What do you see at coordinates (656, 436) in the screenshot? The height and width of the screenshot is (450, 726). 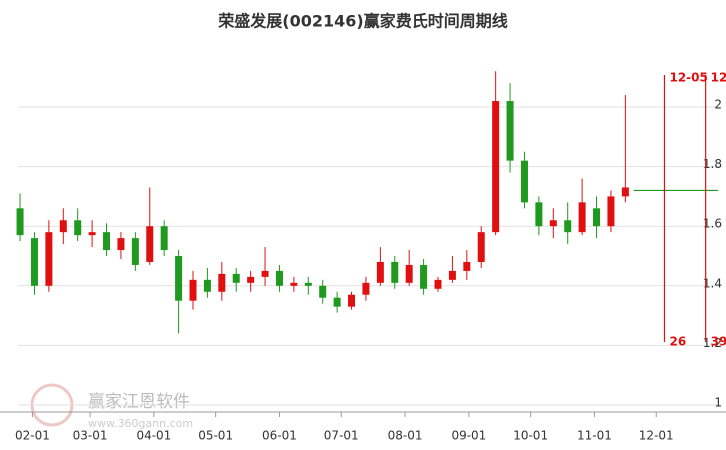 I see `x-tick-label: 12-01` at bounding box center [656, 436].